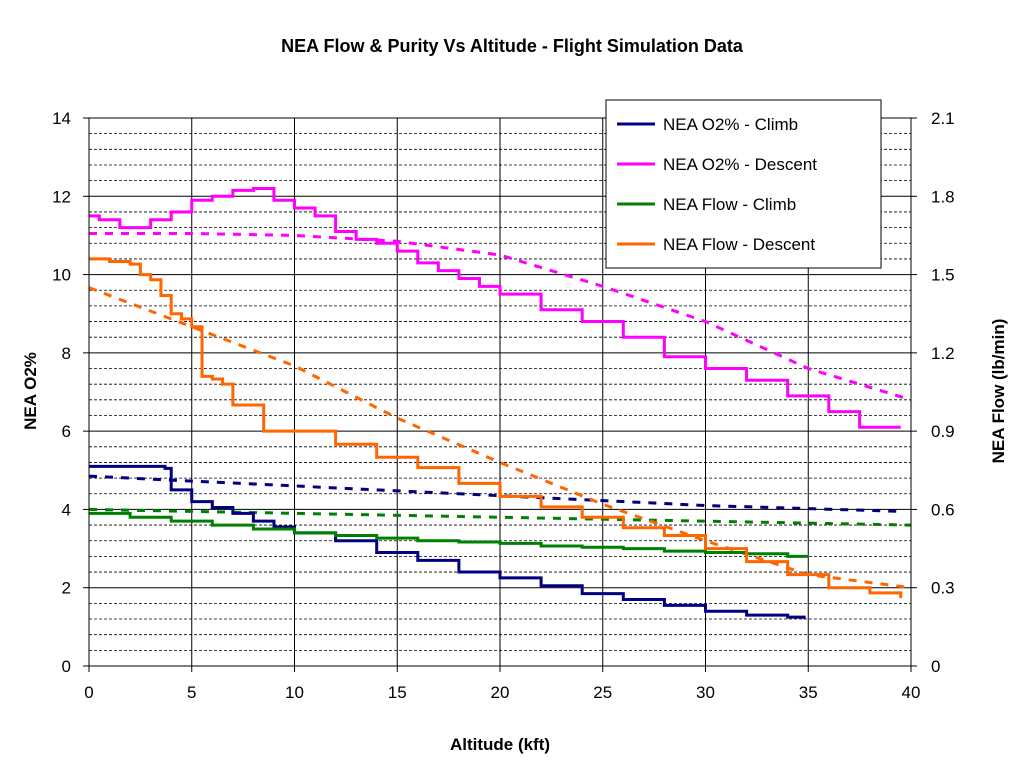 This screenshot has width=1024, height=768. Describe the element at coordinates (943, 196) in the screenshot. I see `y2-tick-label: 1.8` at that location.